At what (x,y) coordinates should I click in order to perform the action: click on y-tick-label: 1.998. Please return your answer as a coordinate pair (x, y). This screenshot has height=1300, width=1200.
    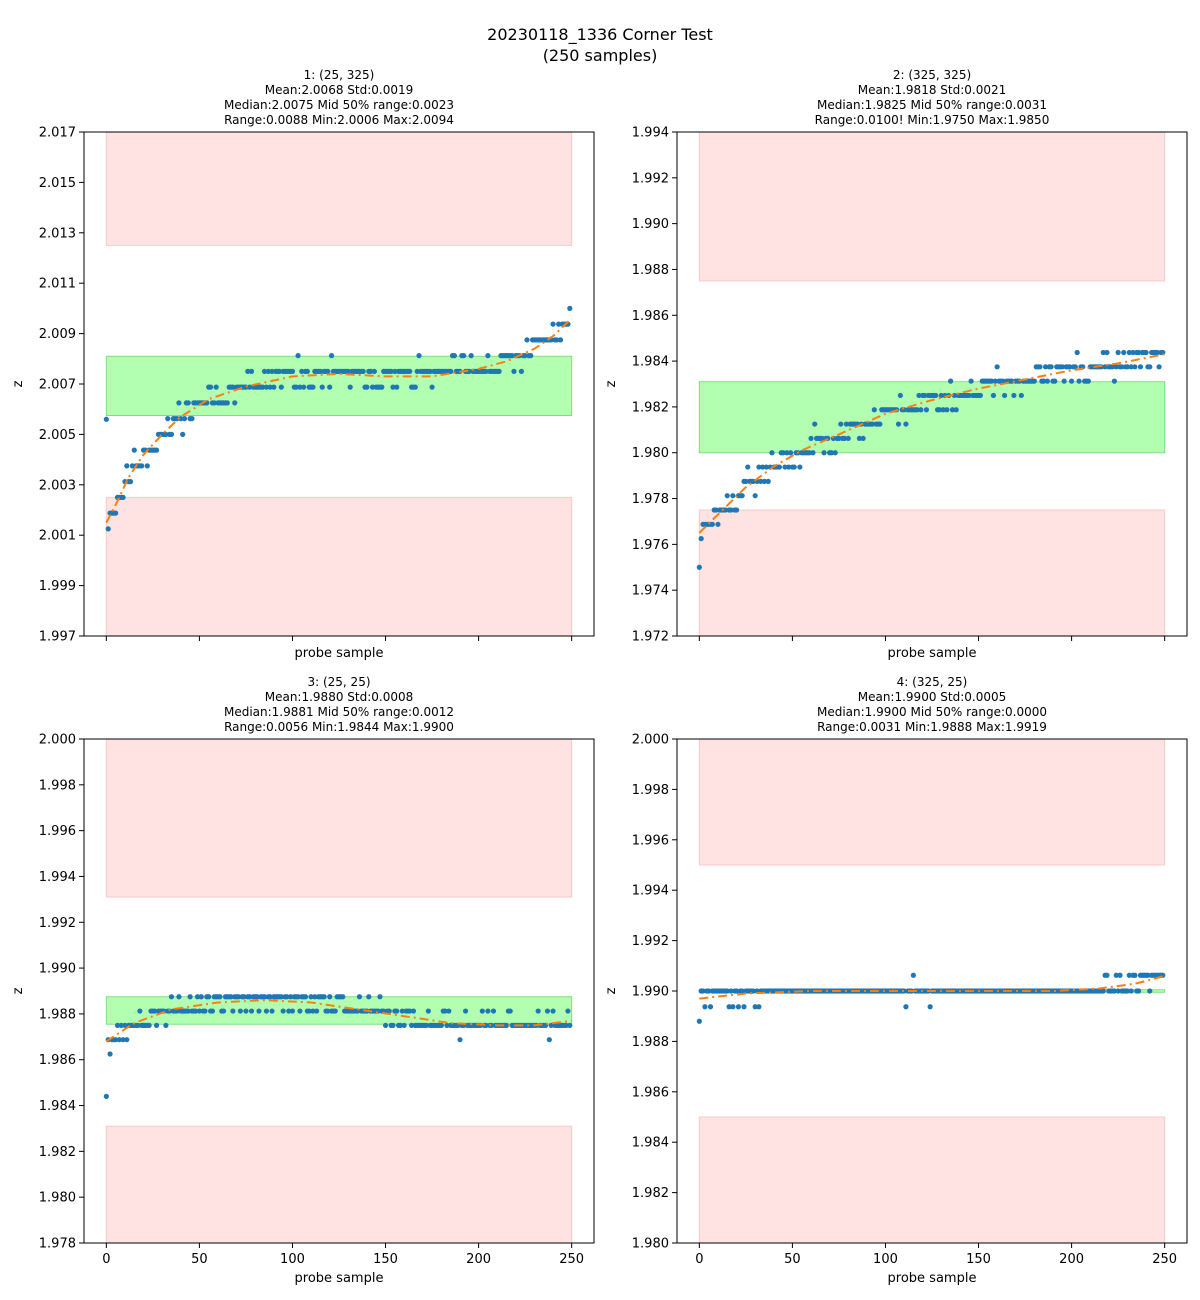
    Looking at the image, I should click on (57, 785).